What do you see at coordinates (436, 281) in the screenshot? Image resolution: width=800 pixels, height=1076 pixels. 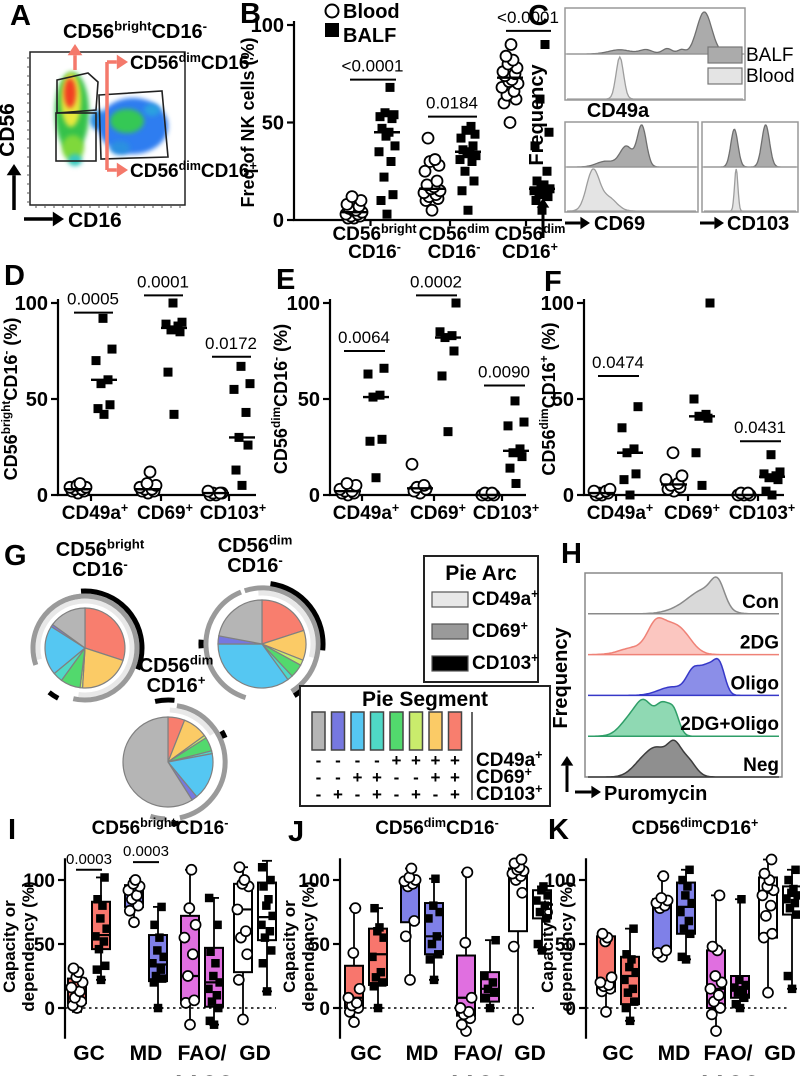 I see `p-value: 0.0002` at bounding box center [436, 281].